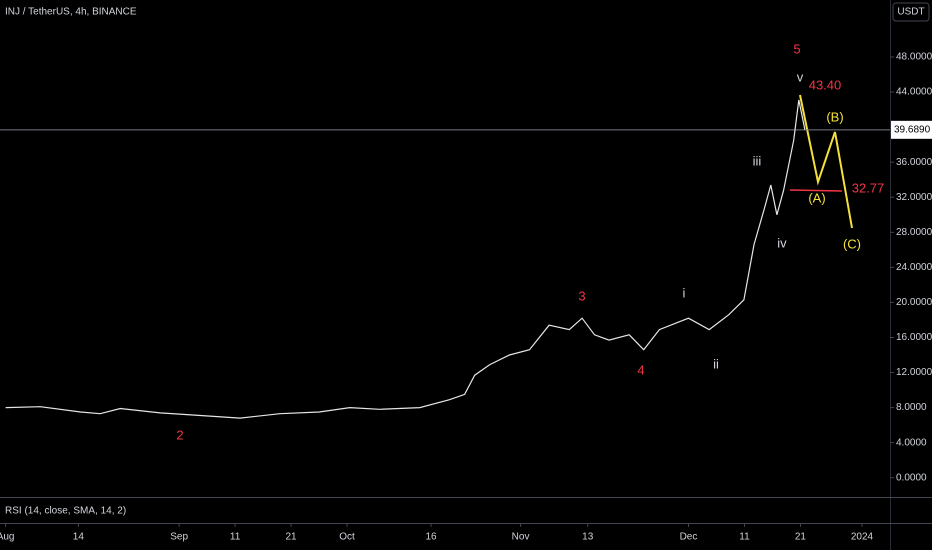 The width and height of the screenshot is (932, 550). Describe the element at coordinates (521, 537) in the screenshot. I see `x-tick-label: Nov` at that location.